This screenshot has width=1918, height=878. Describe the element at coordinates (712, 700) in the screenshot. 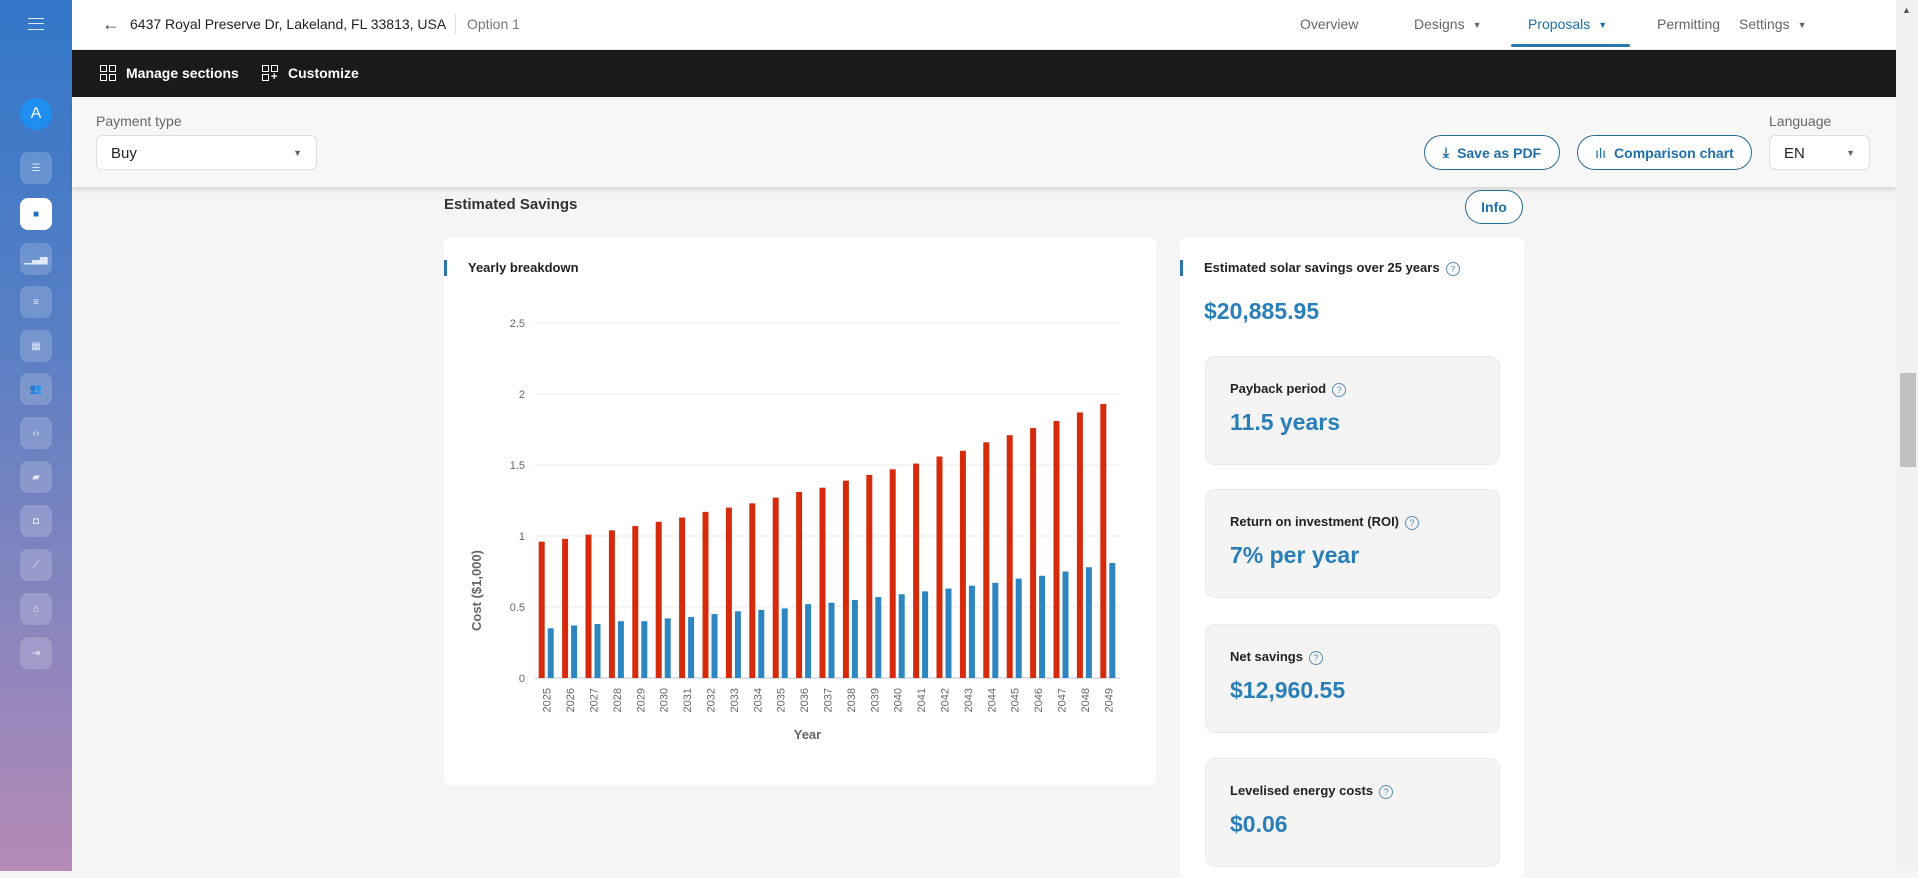

I see `x-tick-label: 2032` at that location.